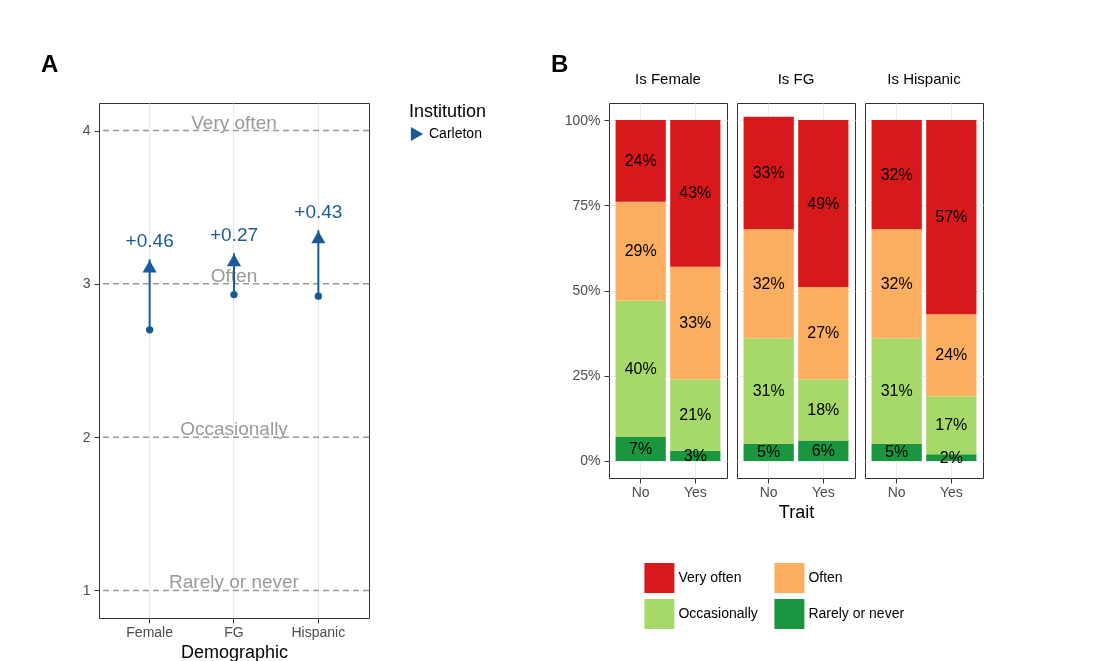 Image resolution: width=1099 pixels, height=661 pixels. Describe the element at coordinates (710, 577) in the screenshot. I see `legend-label: Very often` at that location.